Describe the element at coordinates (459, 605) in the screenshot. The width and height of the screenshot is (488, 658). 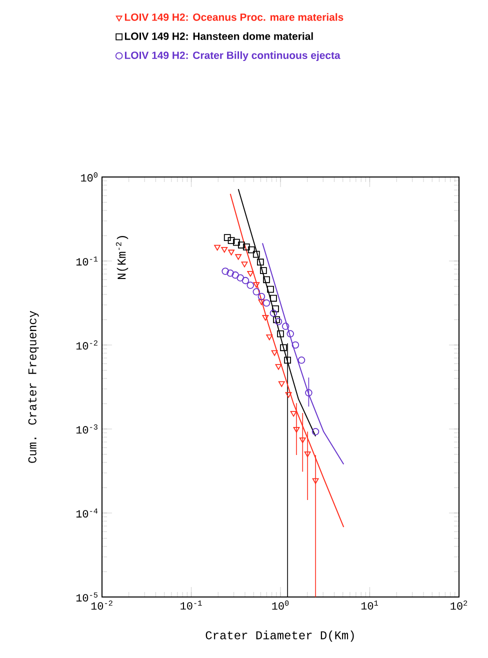
I see `x-tick-label: 10$^{2}$` at that location.